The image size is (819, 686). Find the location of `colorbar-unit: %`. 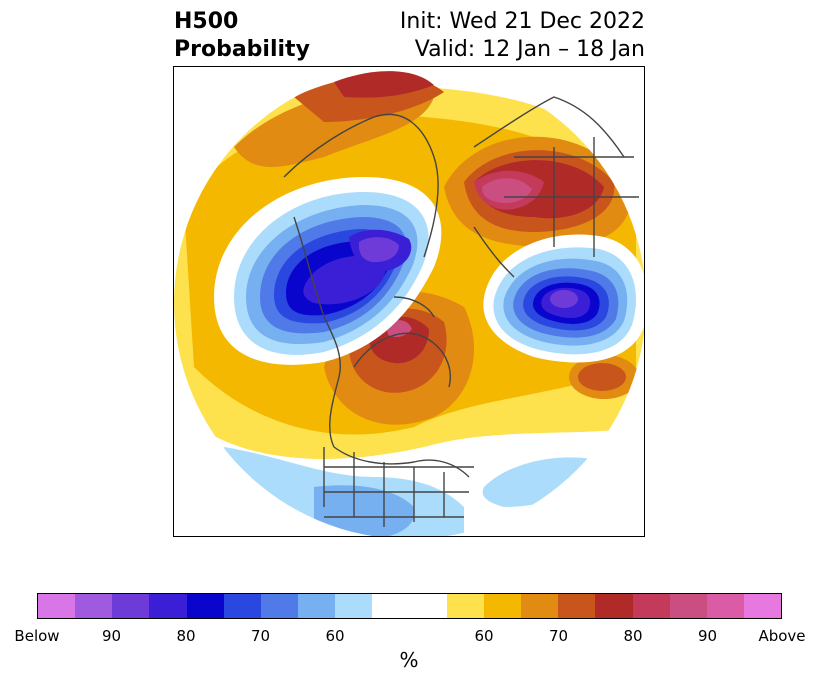

colorbar-unit: % is located at coordinates (409, 660).